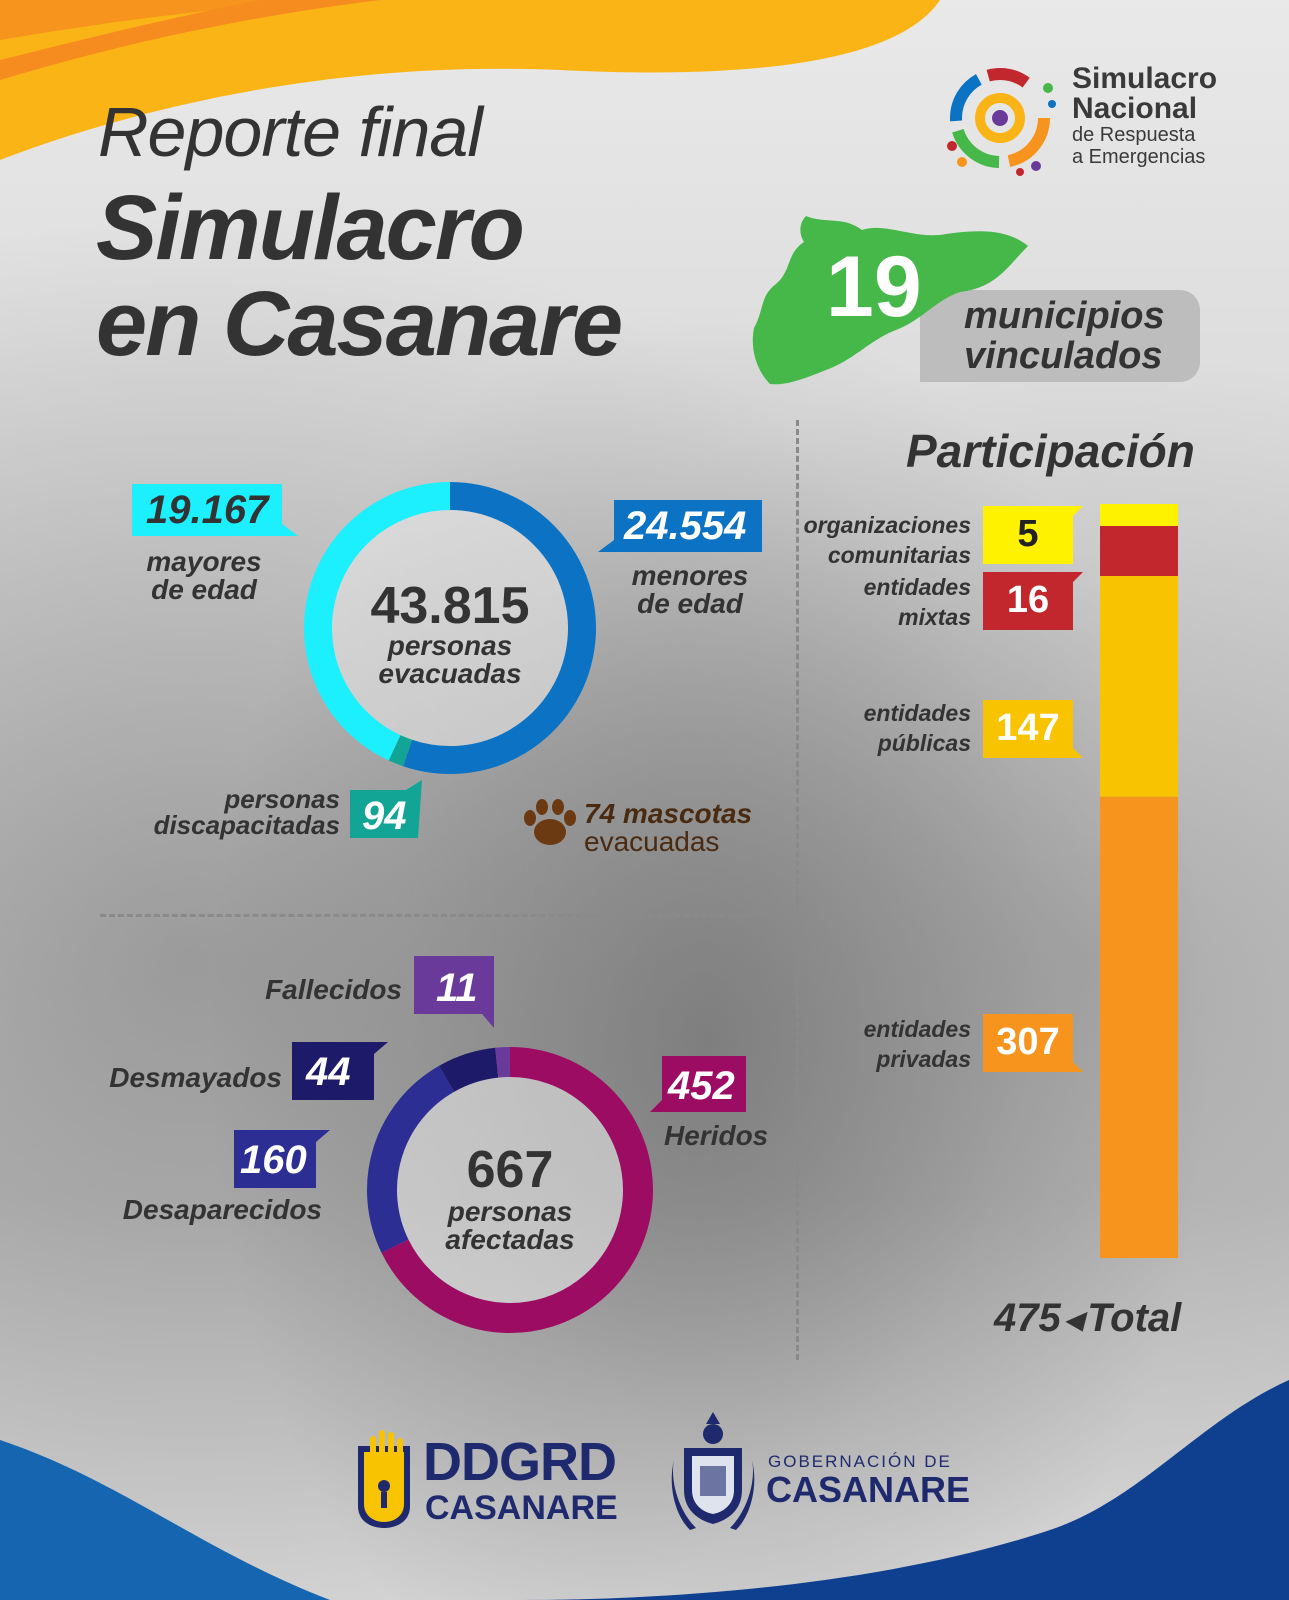 This screenshot has width=1289, height=1600. What do you see at coordinates (435, 915) in the screenshot?
I see `horizontal-divider` at bounding box center [435, 915].